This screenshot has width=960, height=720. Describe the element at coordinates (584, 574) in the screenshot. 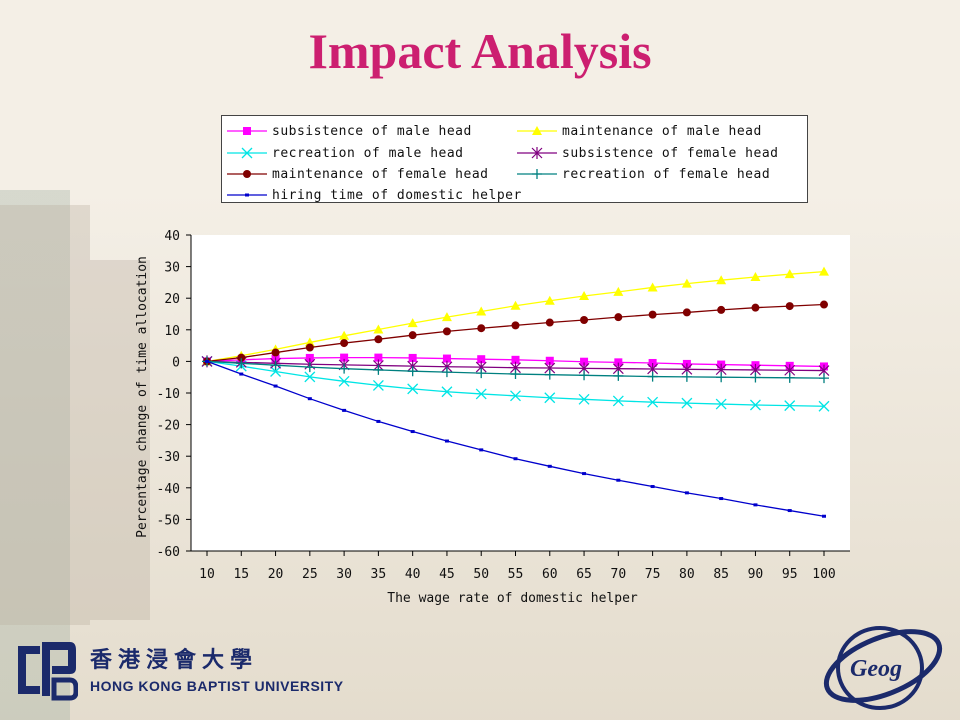

I see `x-tick-label: 65` at that location.